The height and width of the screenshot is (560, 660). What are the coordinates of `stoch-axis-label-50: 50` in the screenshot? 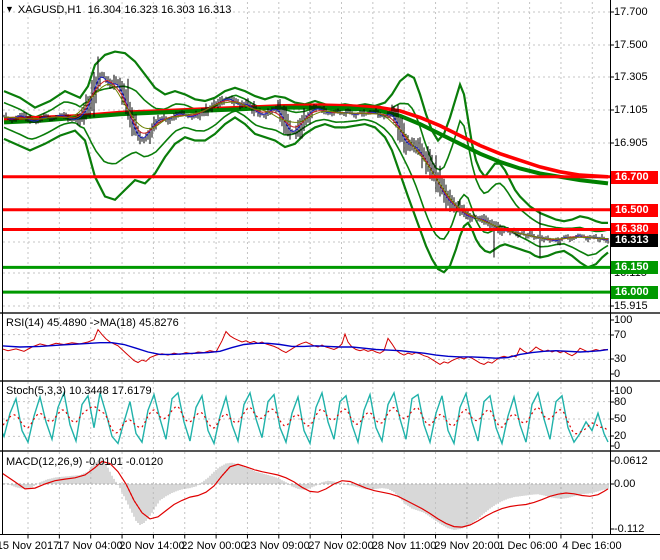 It's located at (620, 419).